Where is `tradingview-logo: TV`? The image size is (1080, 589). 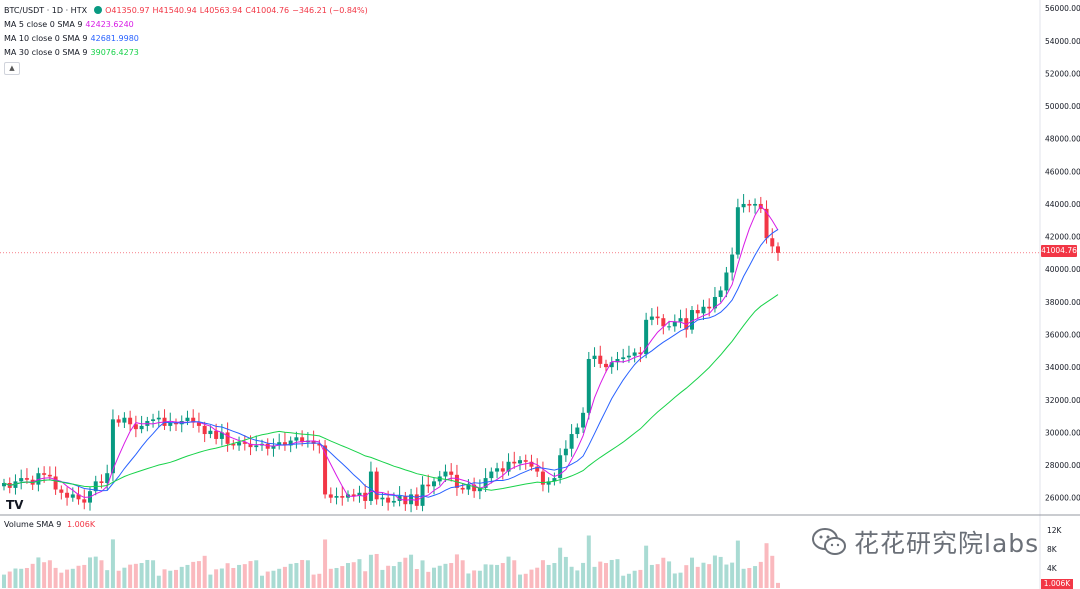 tradingview-logo: TV is located at coordinates (15, 505).